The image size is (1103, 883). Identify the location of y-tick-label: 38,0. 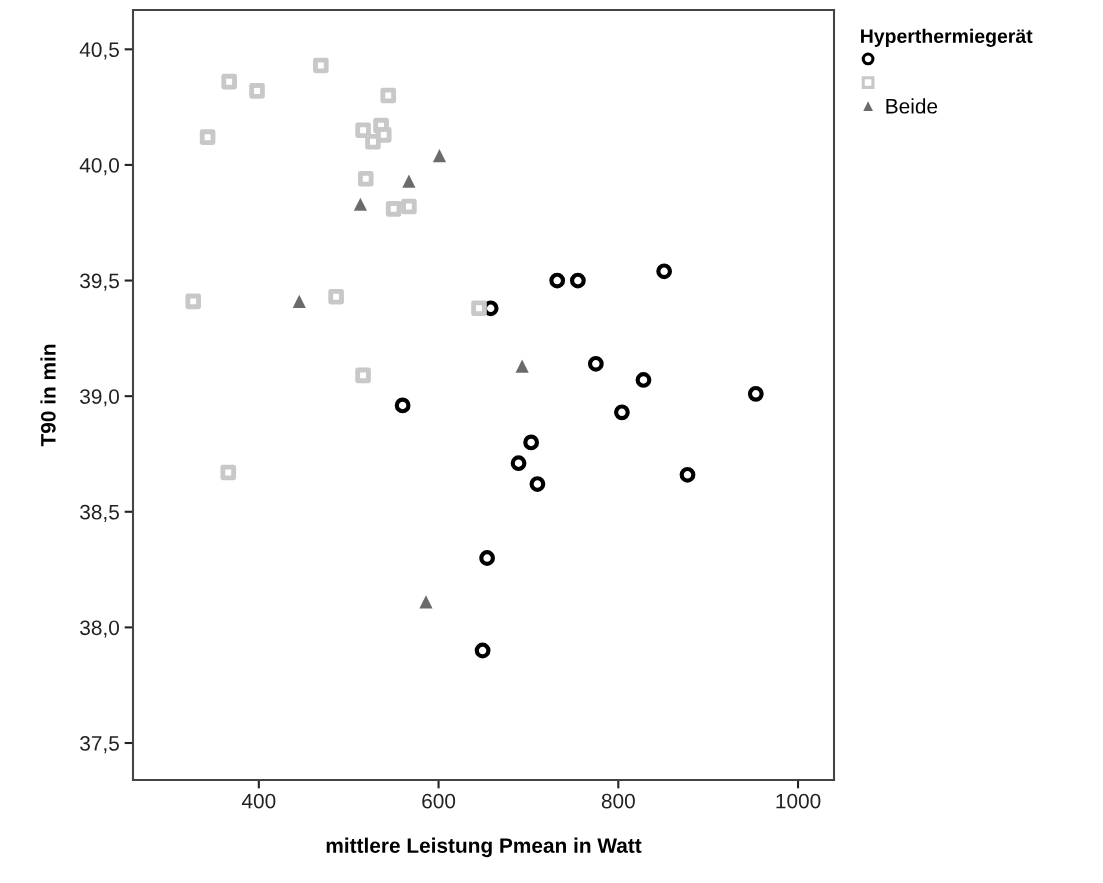
(99, 629).